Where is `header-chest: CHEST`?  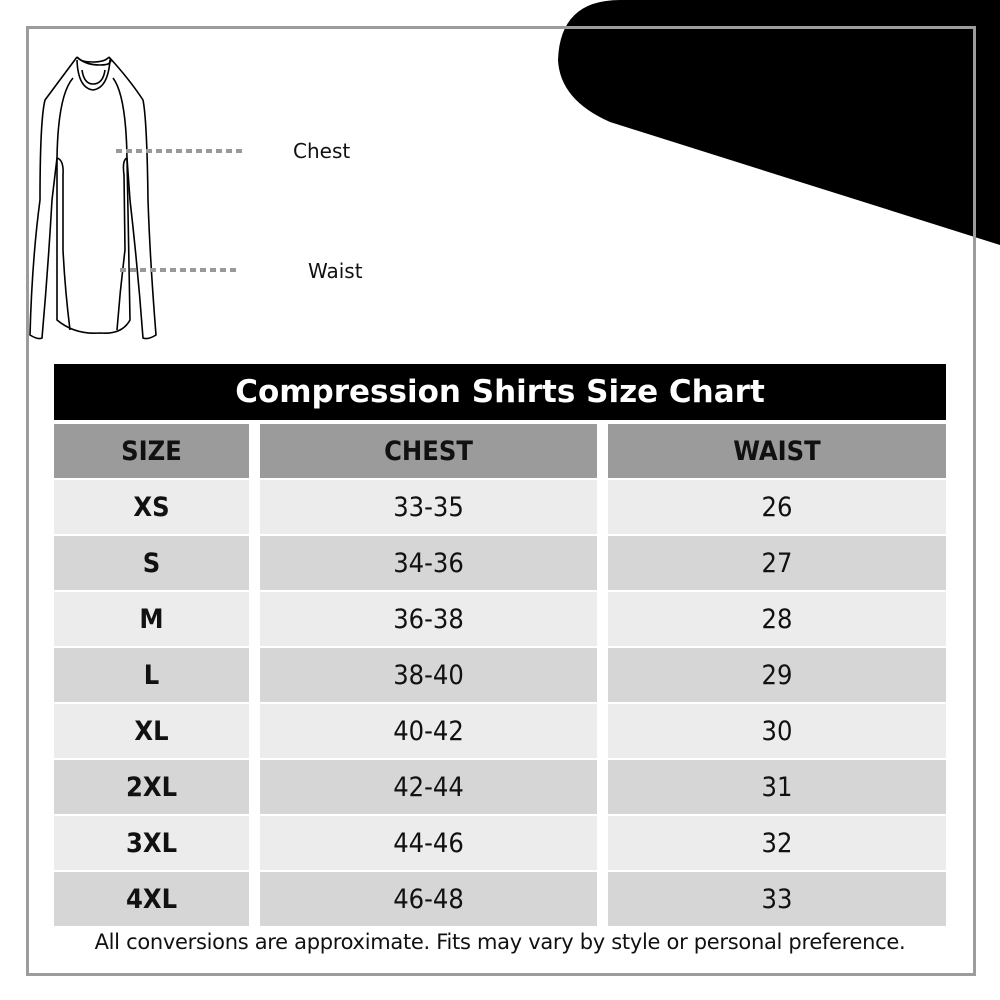
header-chest: CHEST is located at coordinates (428, 451).